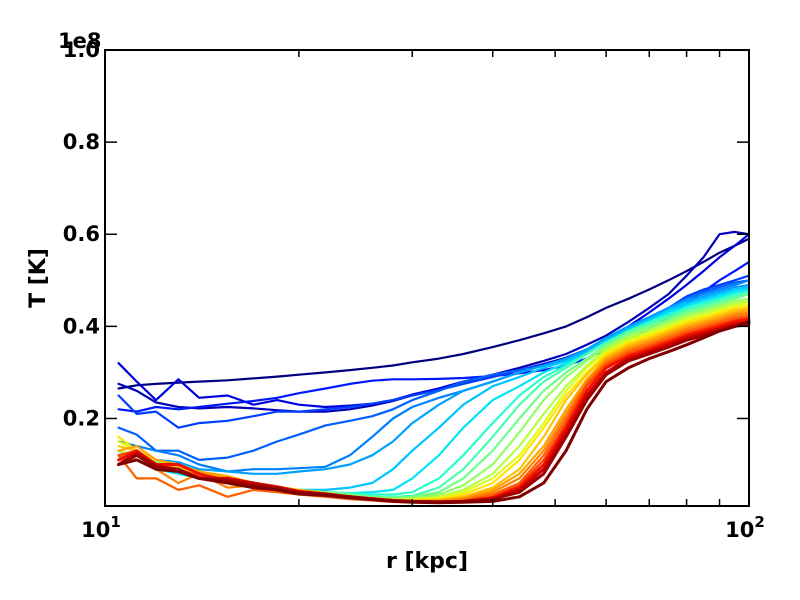 This screenshot has height=600, width=800. Describe the element at coordinates (81, 418) in the screenshot. I see `y-tick-label: 0.2` at that location.